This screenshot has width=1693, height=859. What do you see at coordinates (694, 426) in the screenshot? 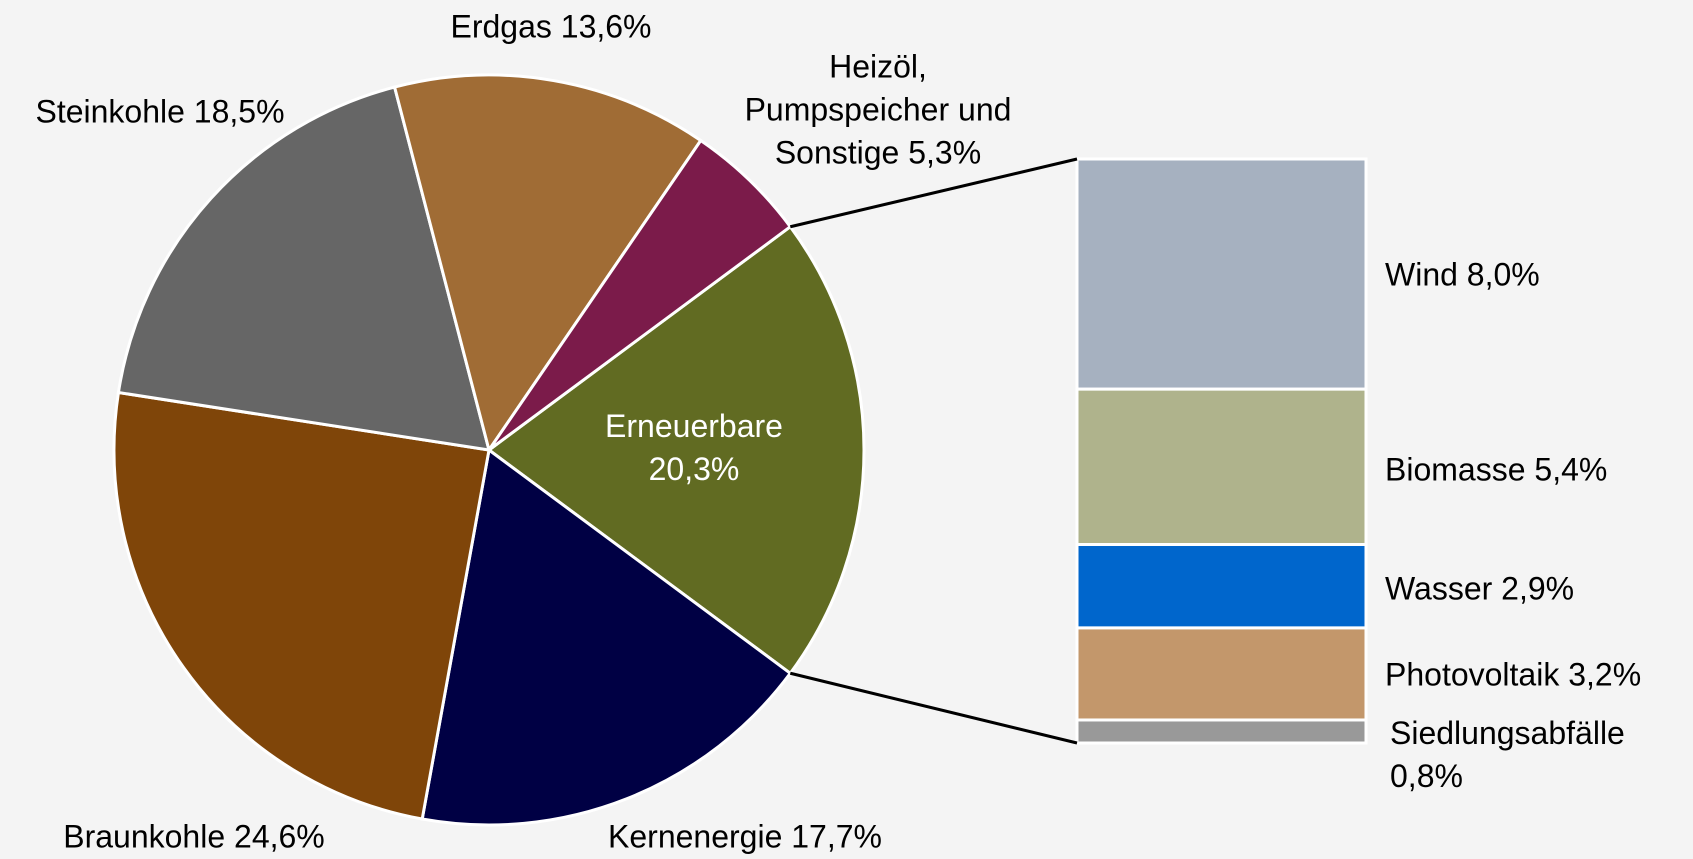
I see `category-label: Erneuerbare` at bounding box center [694, 426].